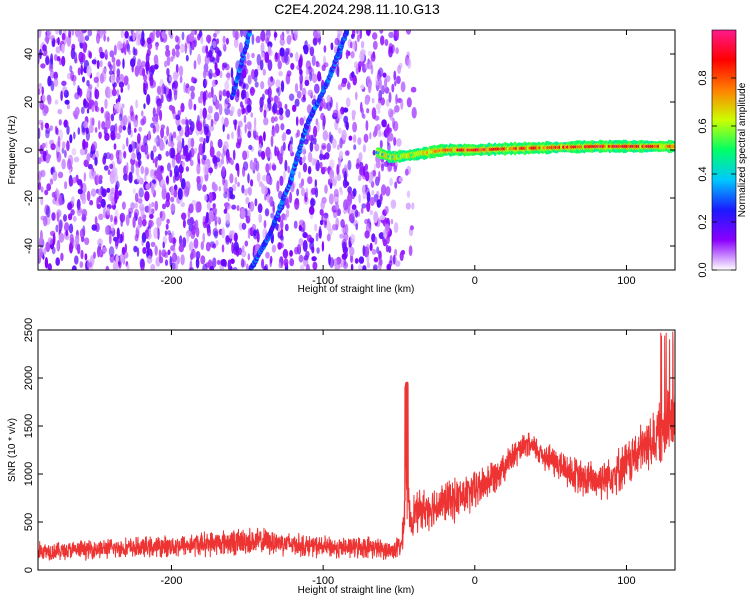 The height and width of the screenshot is (600, 750). Describe the element at coordinates (29, 150) in the screenshot. I see `spectrogram-ytick-label: 0` at that location.